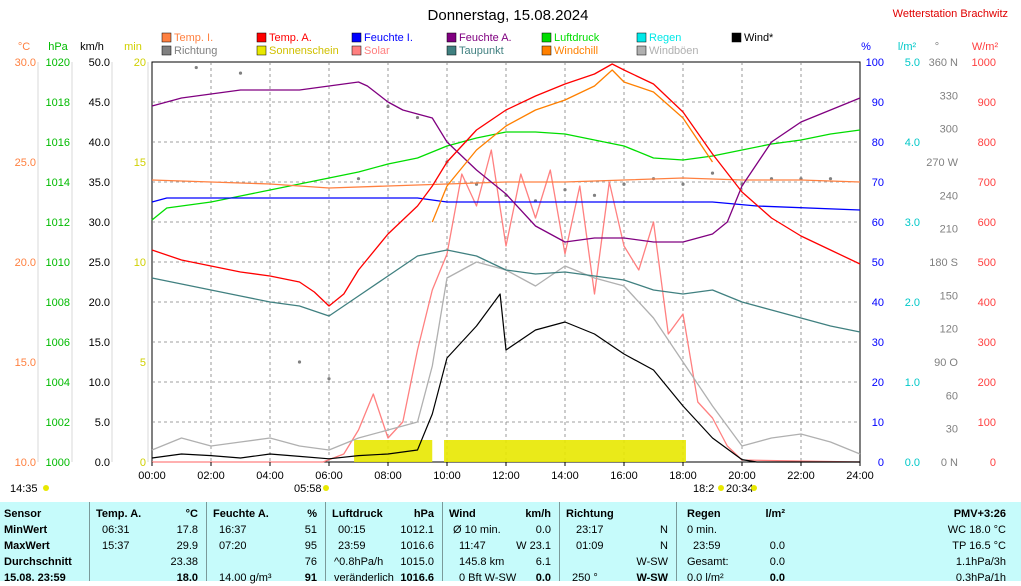 This screenshot has height=586, width=1021. I want to click on temp-axis-tick-label: 30.0, so click(25, 63).